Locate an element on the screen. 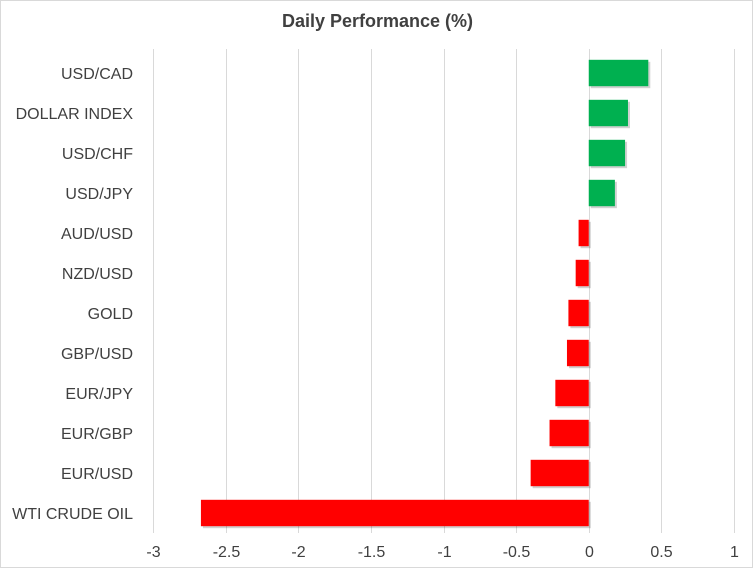 This screenshot has width=753, height=569. chart-title: Daily Performance (%) is located at coordinates (377, 21).